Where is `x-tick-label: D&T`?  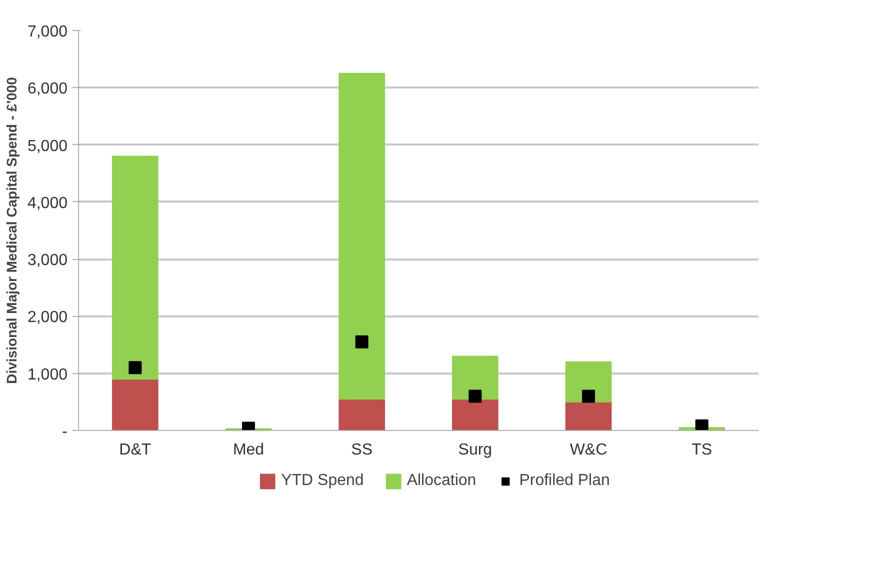 x-tick-label: D&T is located at coordinates (135, 450).